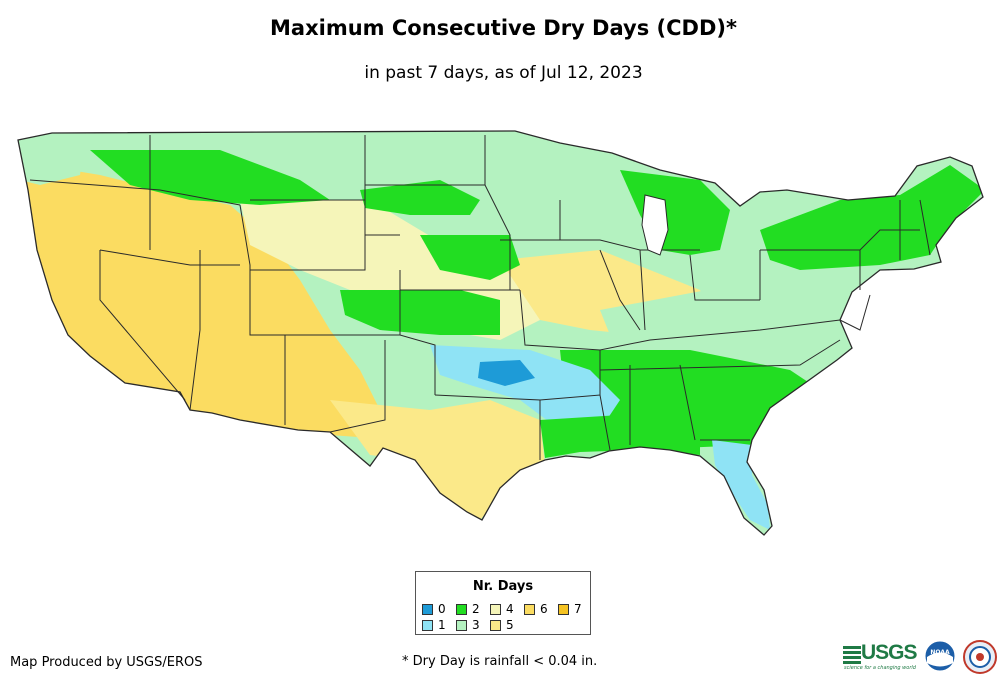 The image size is (1007, 691). Describe the element at coordinates (852, 656) in the screenshot. I see `usgs-wave-icon` at that location.